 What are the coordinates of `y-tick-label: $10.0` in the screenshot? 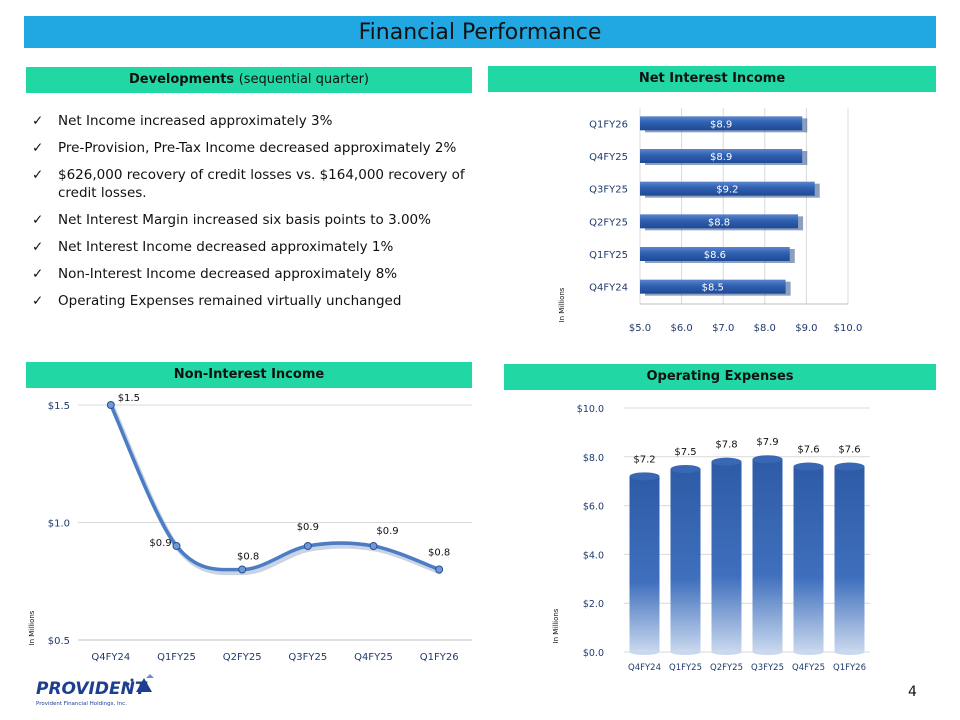 It's located at (590, 409).